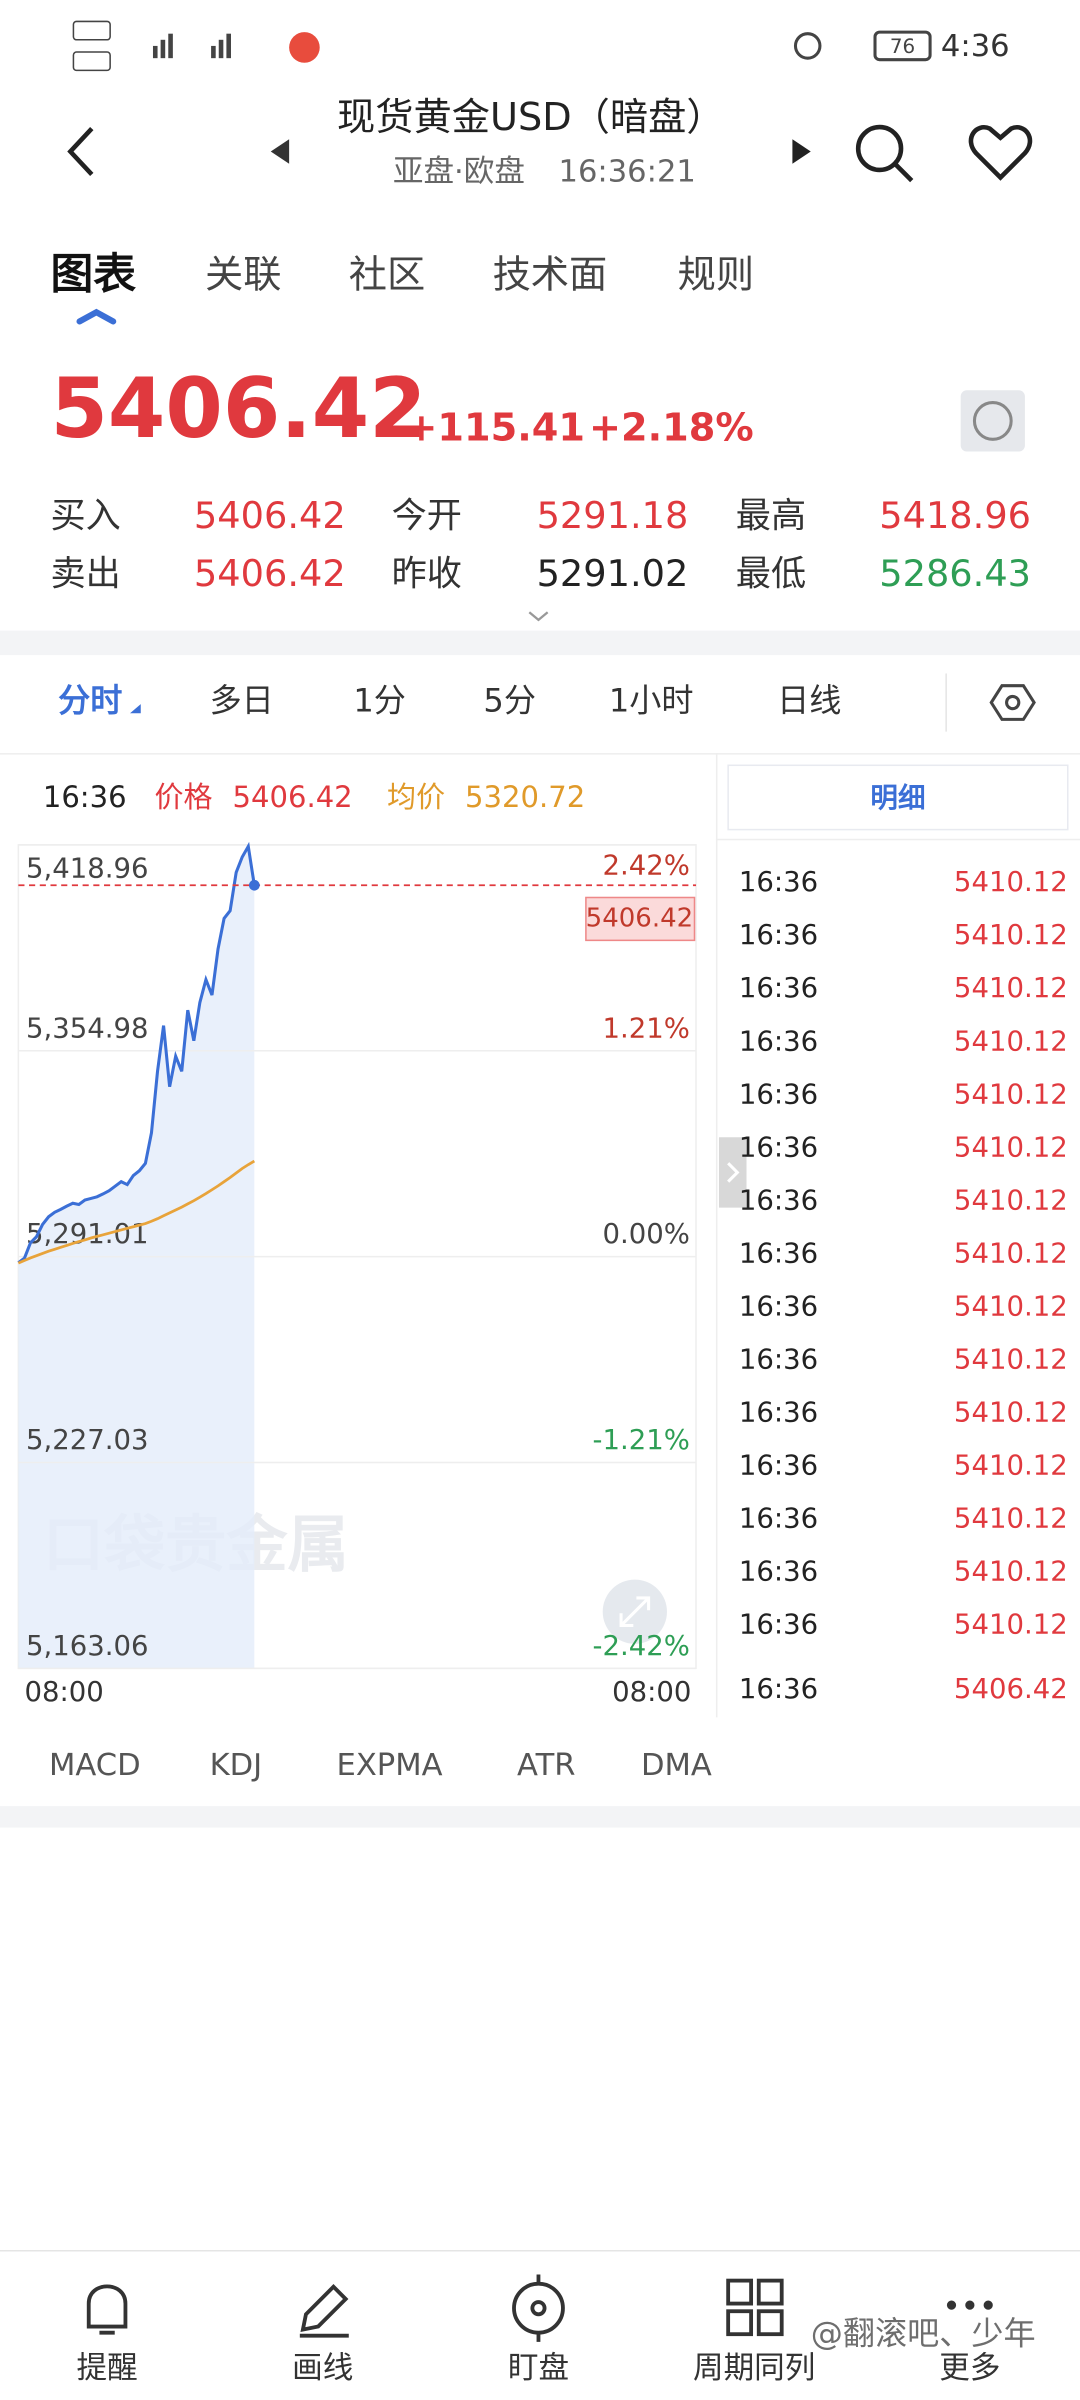 The width and height of the screenshot is (1080, 2400). I want to click on separator, so click(540, 643).